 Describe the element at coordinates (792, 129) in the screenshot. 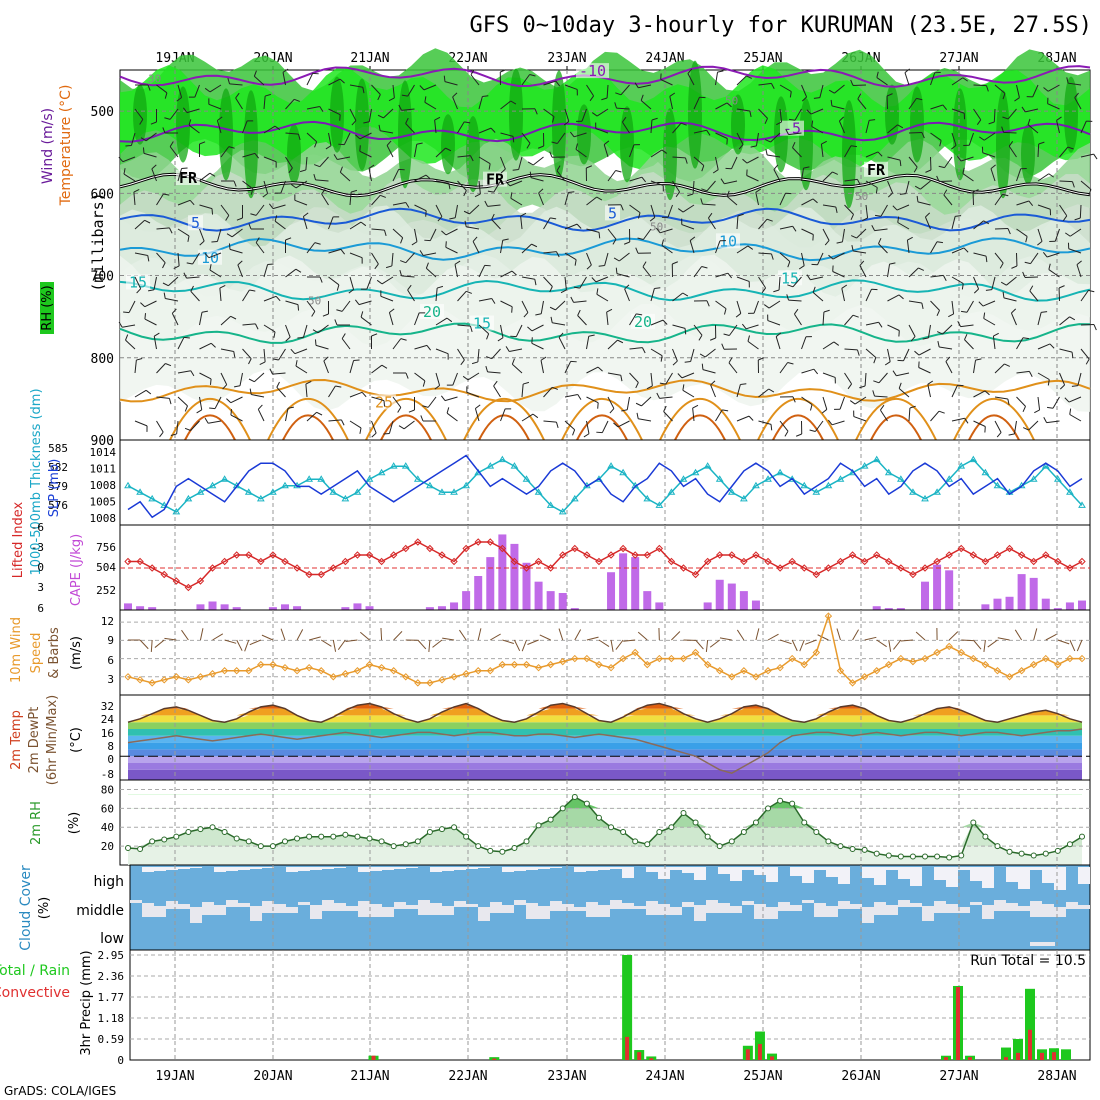

I see `isotherm-label: -5` at that location.